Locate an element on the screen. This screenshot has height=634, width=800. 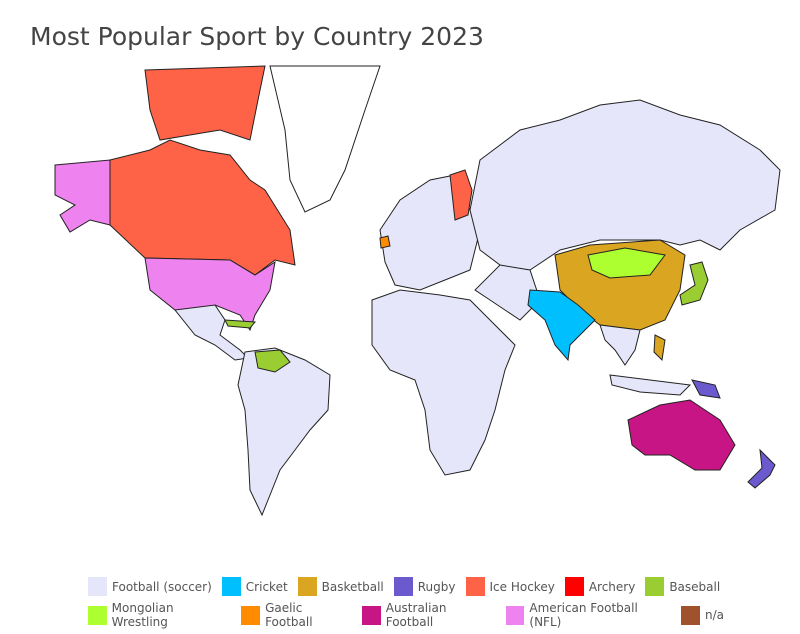
legend-label: Rugby is located at coordinates (436, 586).